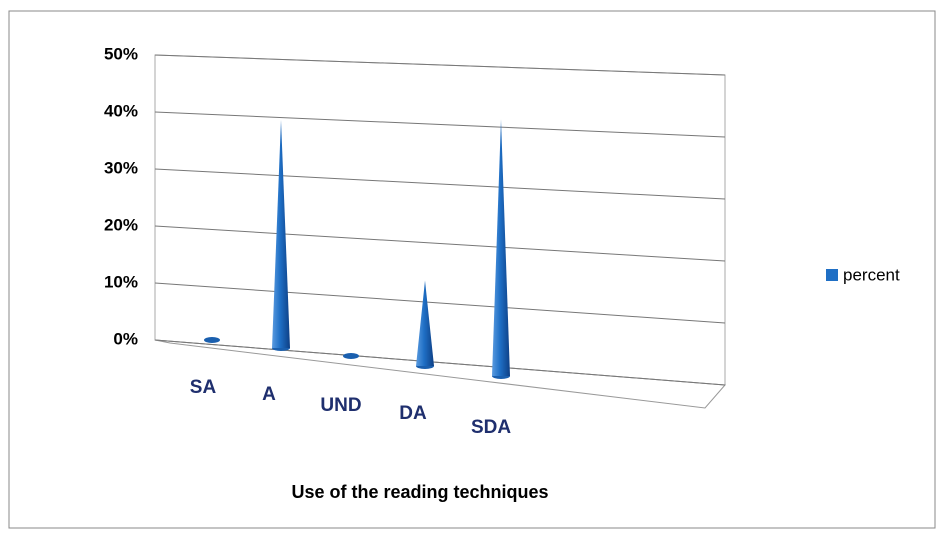  Describe the element at coordinates (340, 405) in the screenshot. I see `x-tick-label: UND` at that location.